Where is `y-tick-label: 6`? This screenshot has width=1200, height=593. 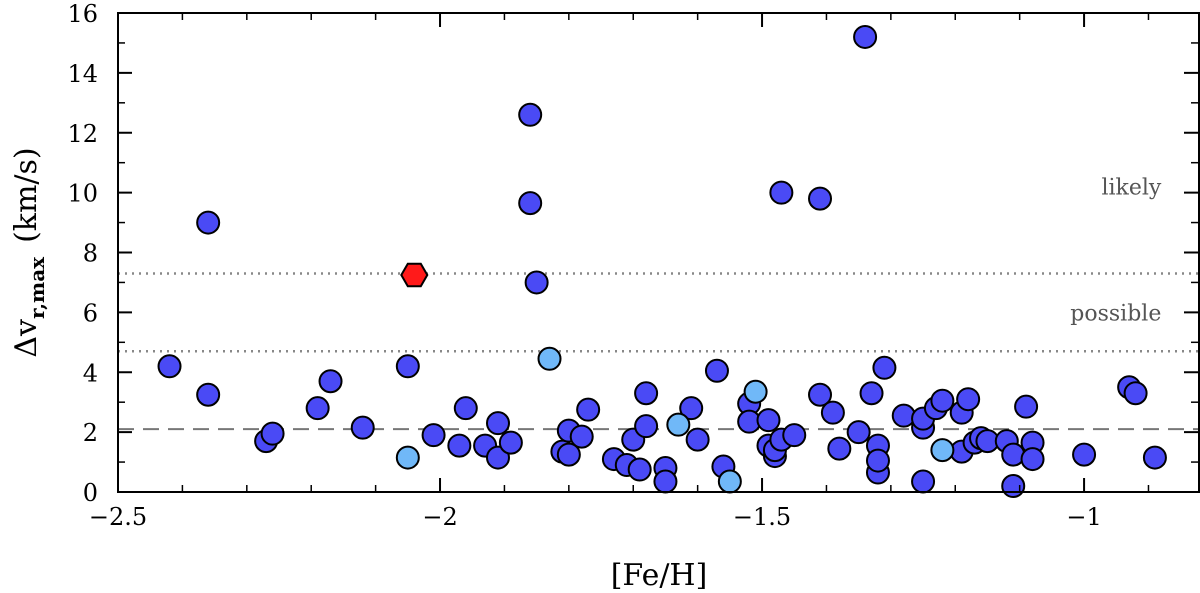
y-tick-label: 6 is located at coordinates (90, 313).